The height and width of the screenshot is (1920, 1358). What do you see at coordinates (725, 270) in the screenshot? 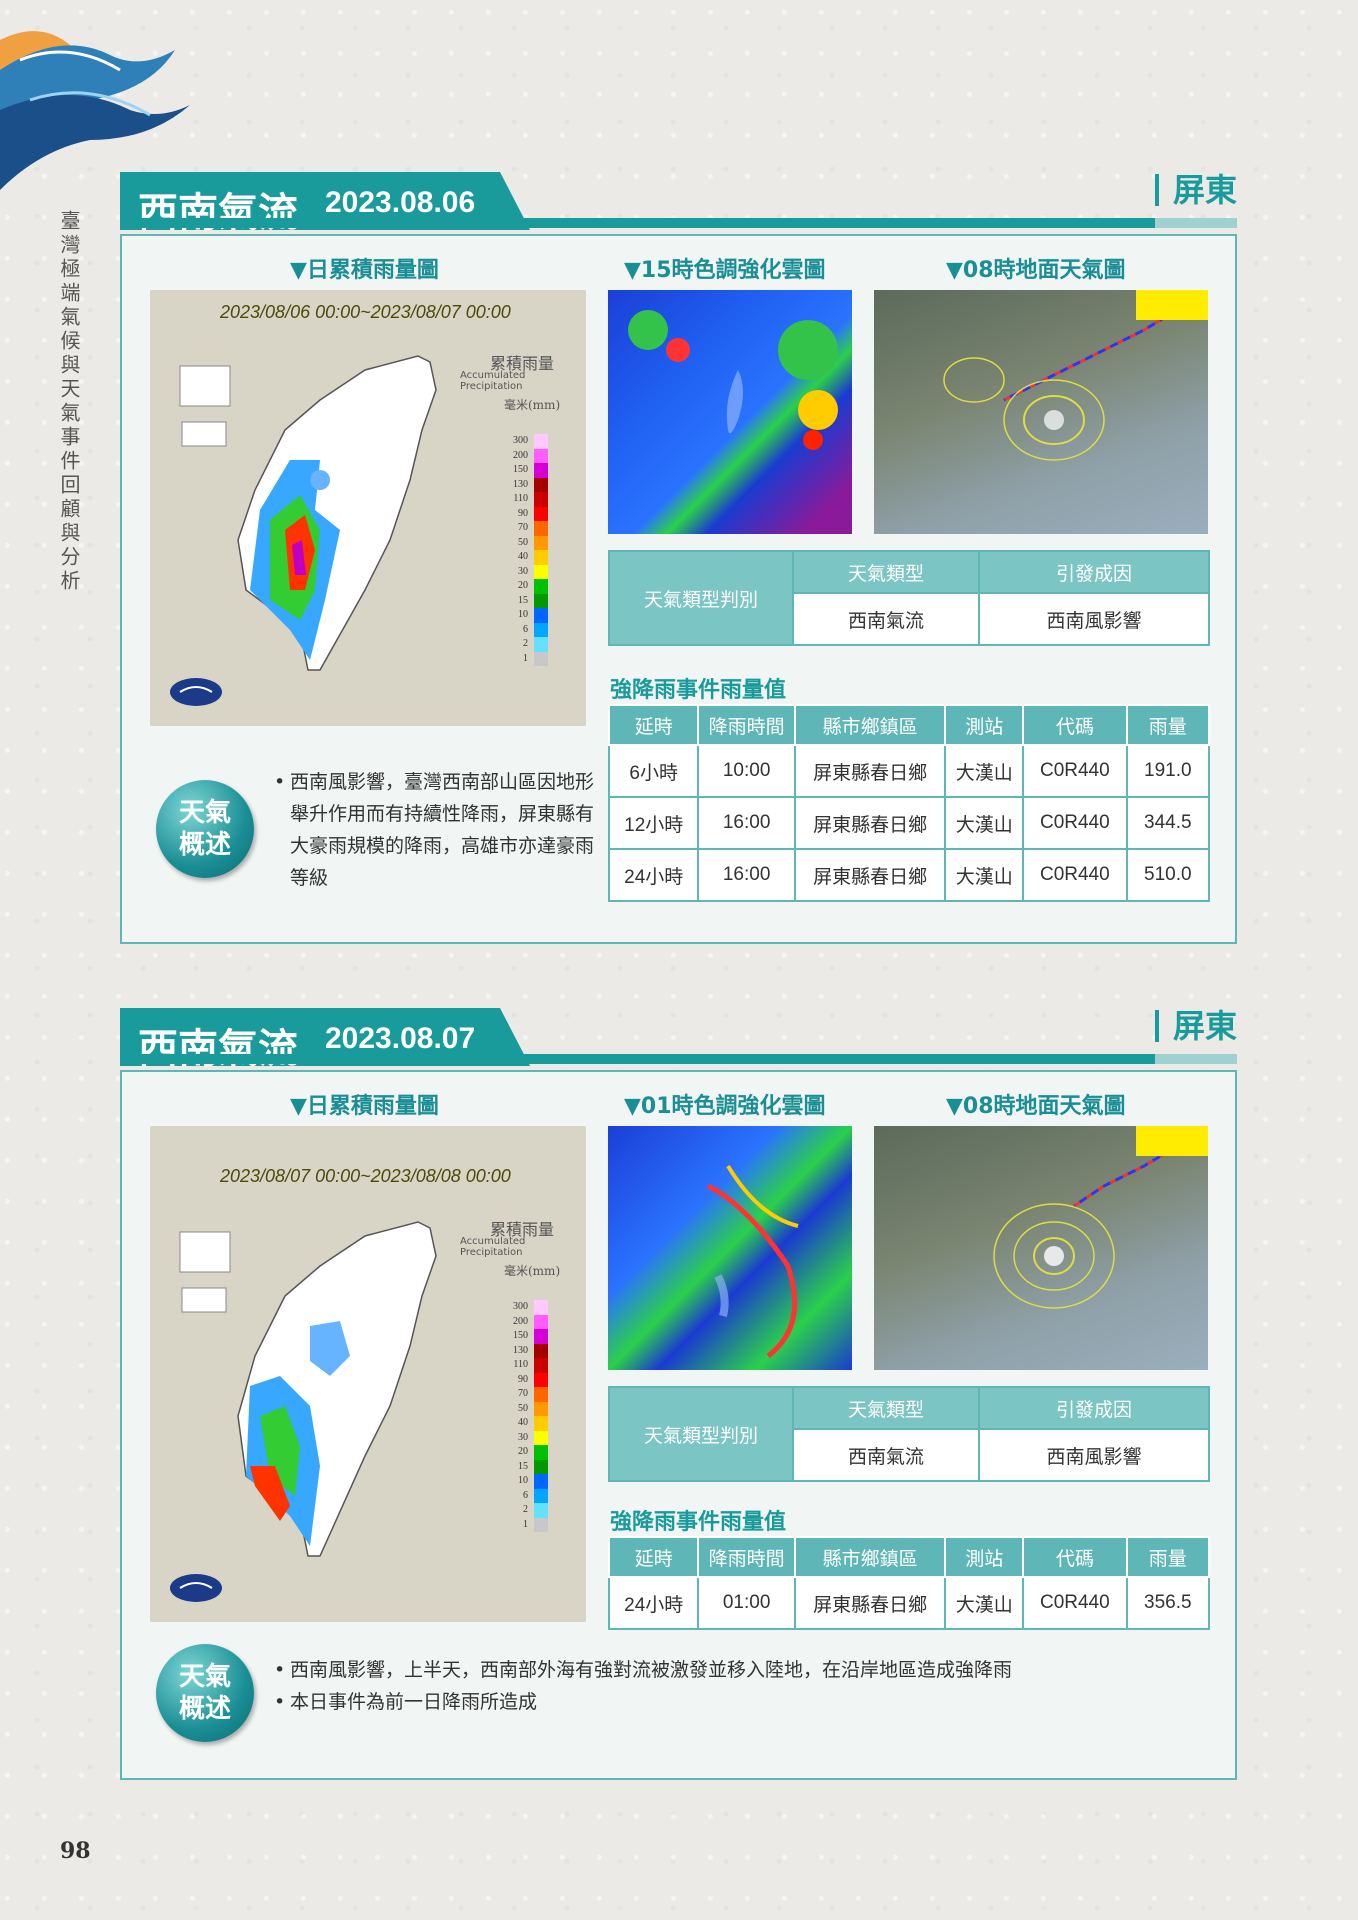
I see `satellite-caption: ▼15時色調強化雲圖` at bounding box center [725, 270].